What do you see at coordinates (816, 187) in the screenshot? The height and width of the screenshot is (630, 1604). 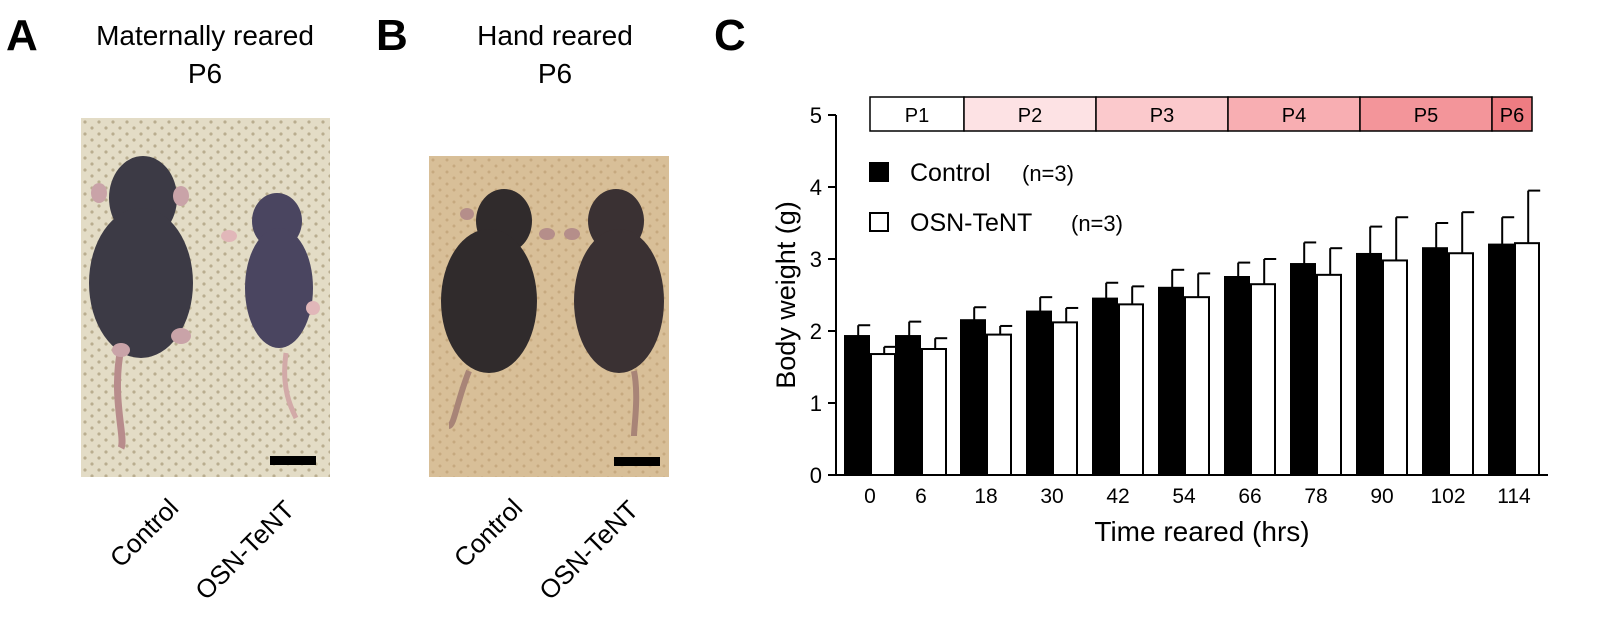 I see `y-tick-label-4: 4` at bounding box center [816, 187].